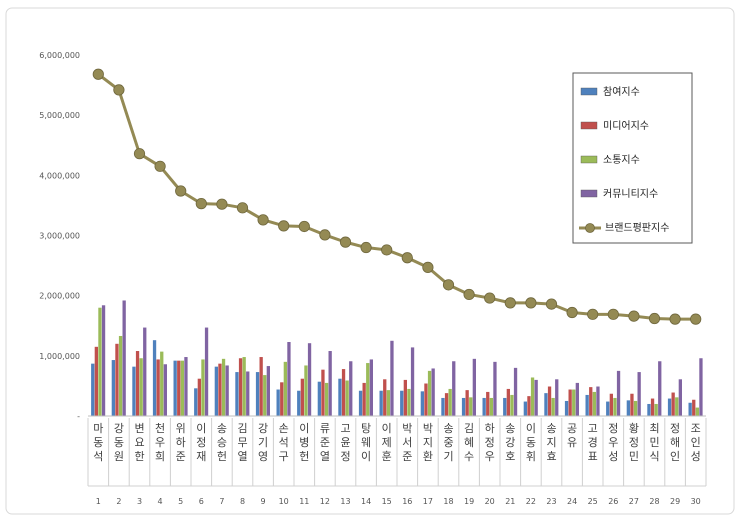  What do you see at coordinates (160, 501) in the screenshot?
I see `rank-label: 4` at bounding box center [160, 501].